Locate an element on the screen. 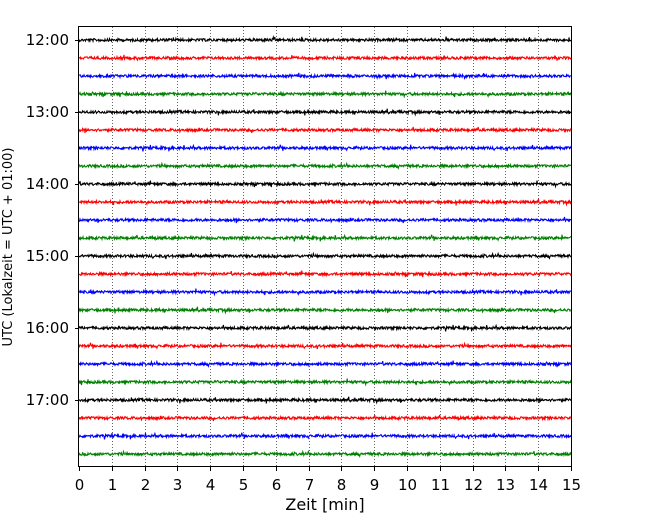  x-tick-label-7: 7 is located at coordinates (310, 485).